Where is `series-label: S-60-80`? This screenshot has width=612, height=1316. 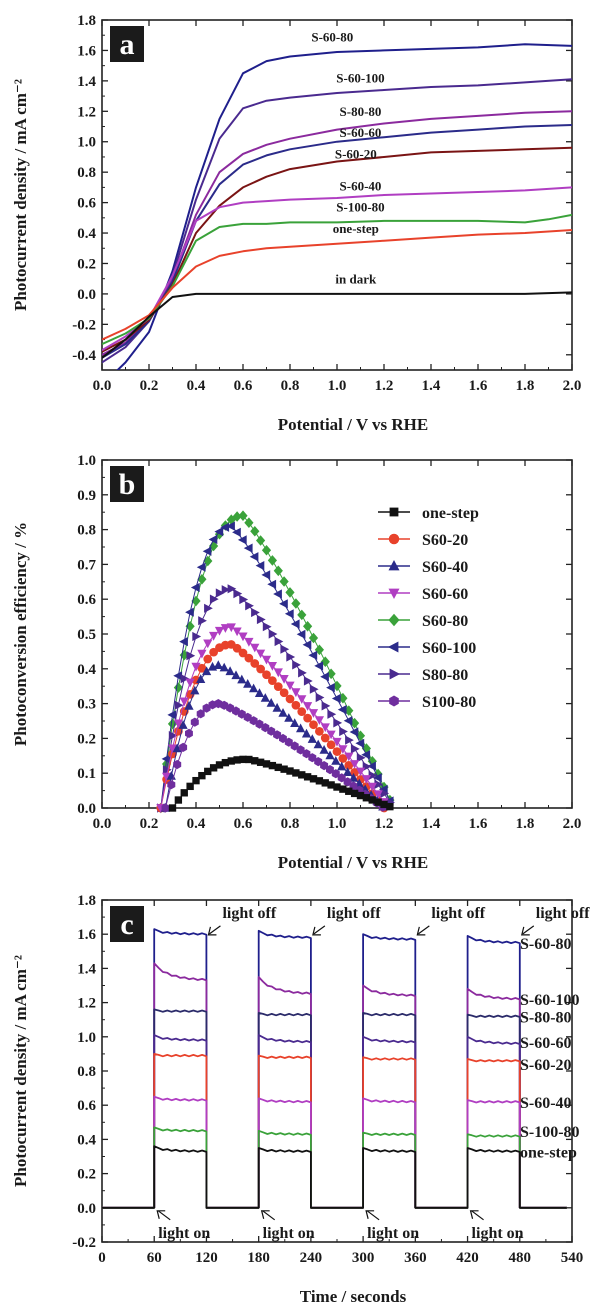 series-label: S-60-80 is located at coordinates (332, 36).